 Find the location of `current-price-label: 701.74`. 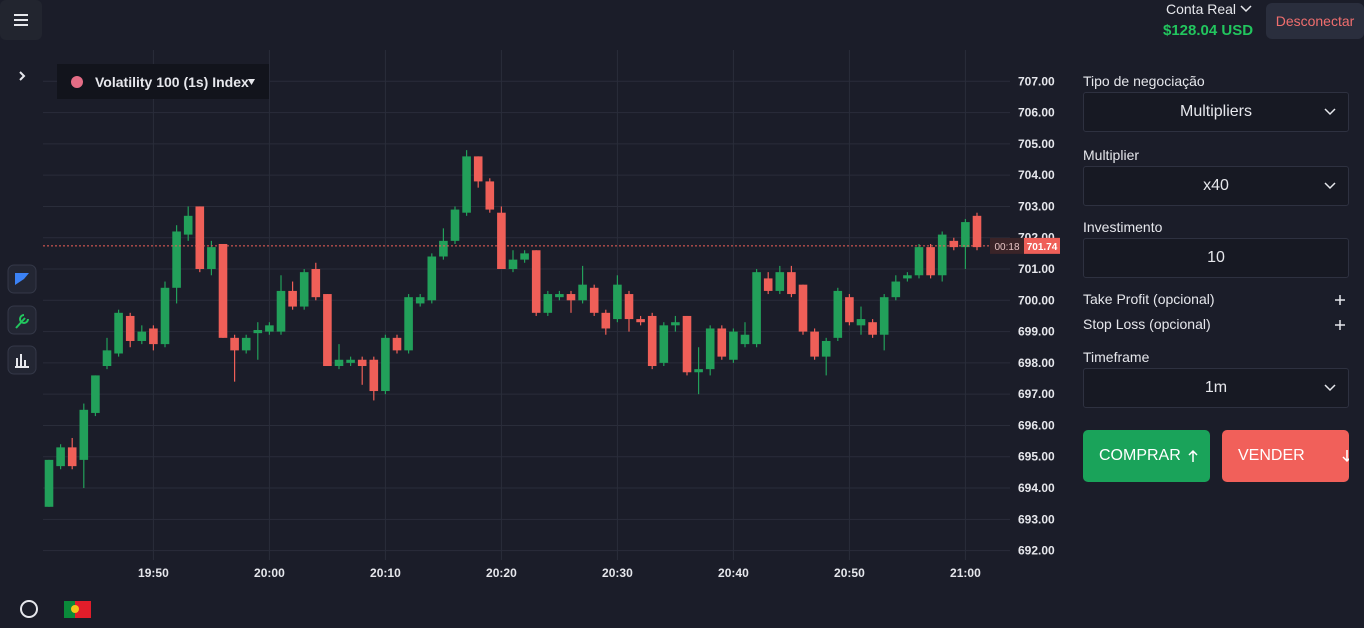

current-price-label: 701.74 is located at coordinates (1042, 247).